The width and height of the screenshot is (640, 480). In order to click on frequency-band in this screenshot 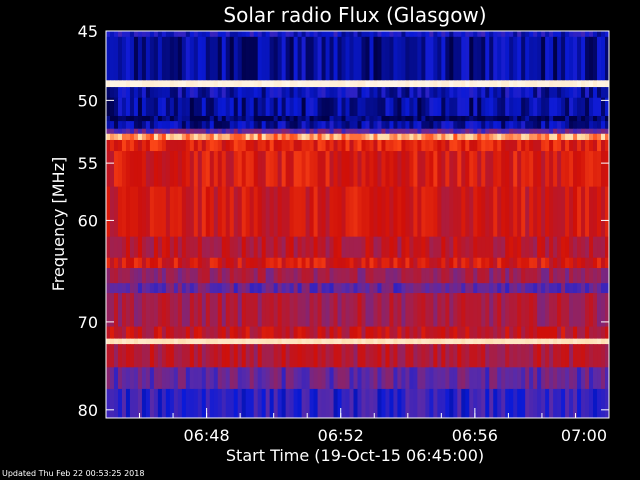, I will do `click(357, 247)`.